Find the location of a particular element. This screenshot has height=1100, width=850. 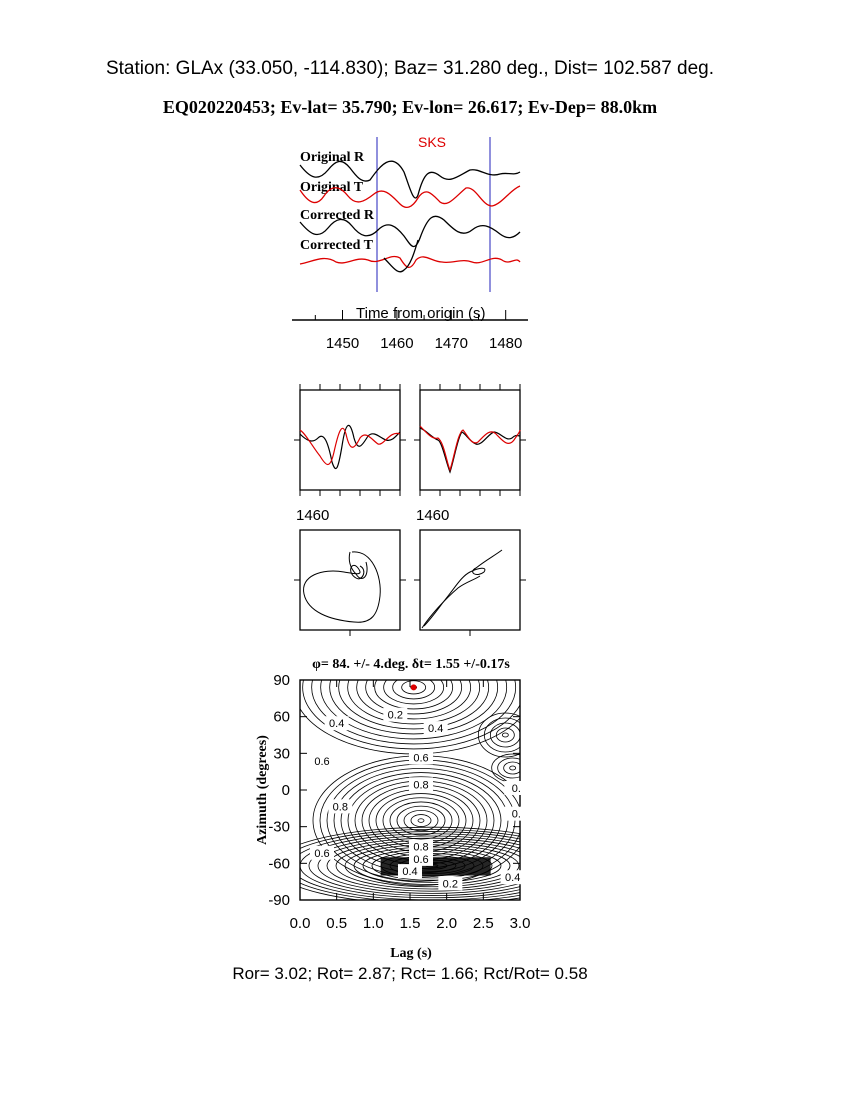

grid-y-tick-label: -30 is located at coordinates (279, 827).